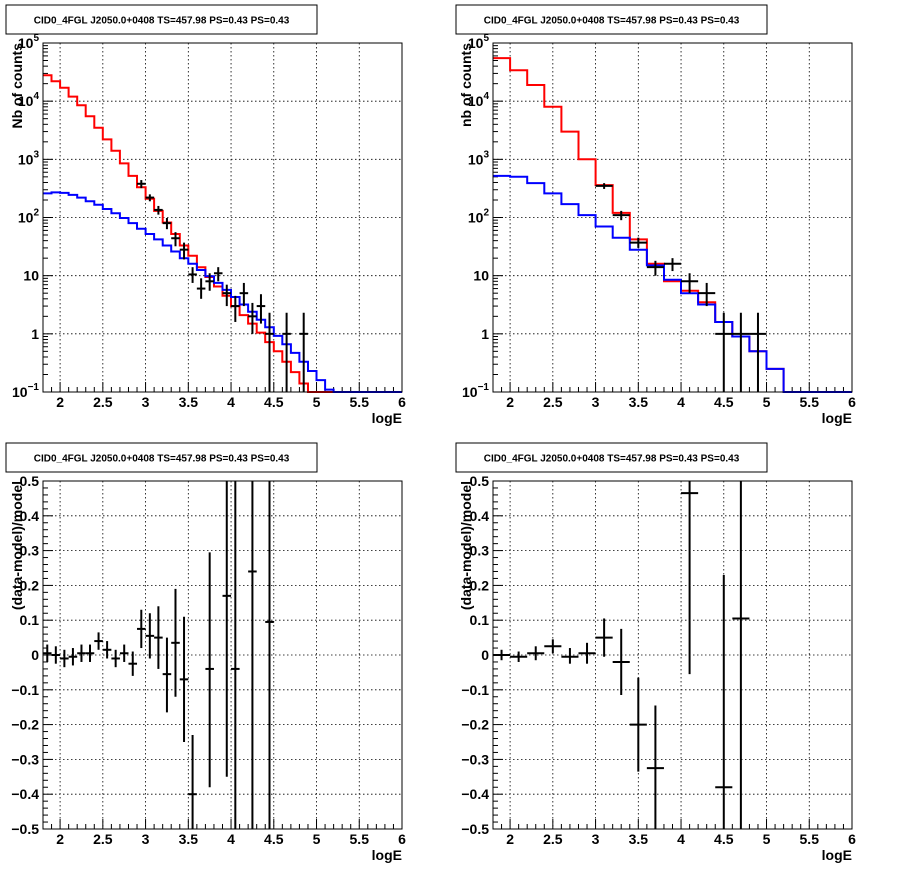 The image size is (898, 875). Describe the element at coordinates (480, 585) in the screenshot. I see `y-tick-label: 0.2` at that location.